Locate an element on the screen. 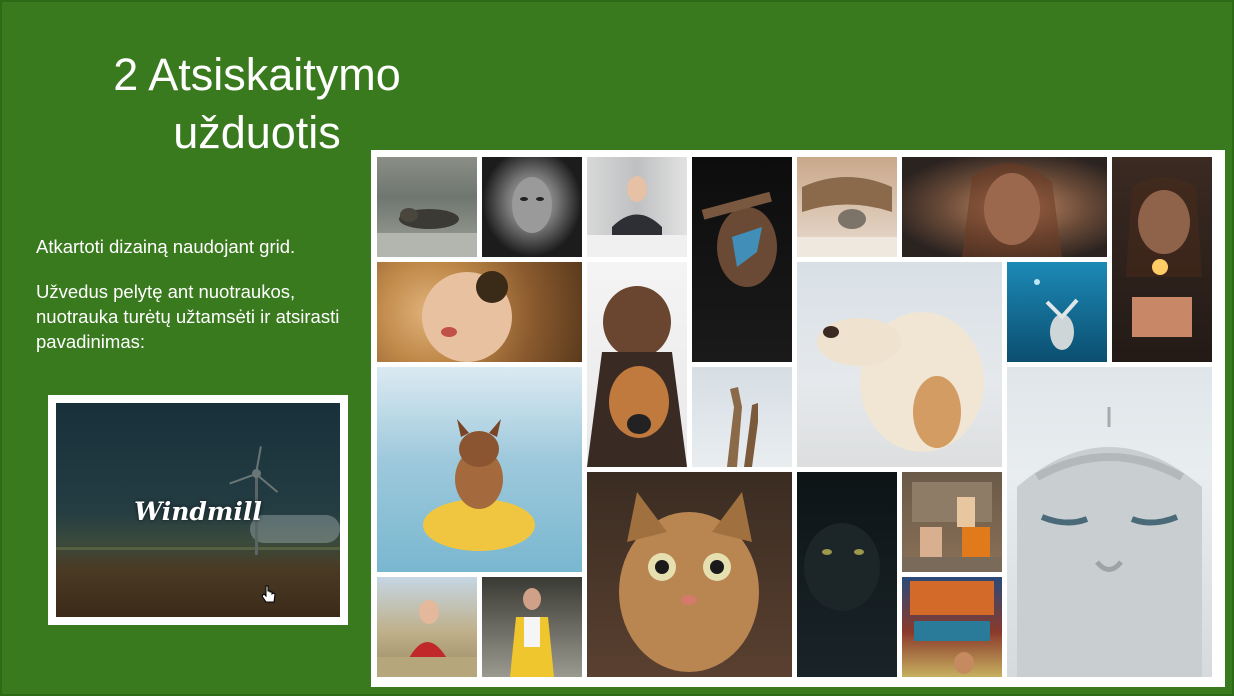  gallery-tile-face-bw is located at coordinates (532, 207).